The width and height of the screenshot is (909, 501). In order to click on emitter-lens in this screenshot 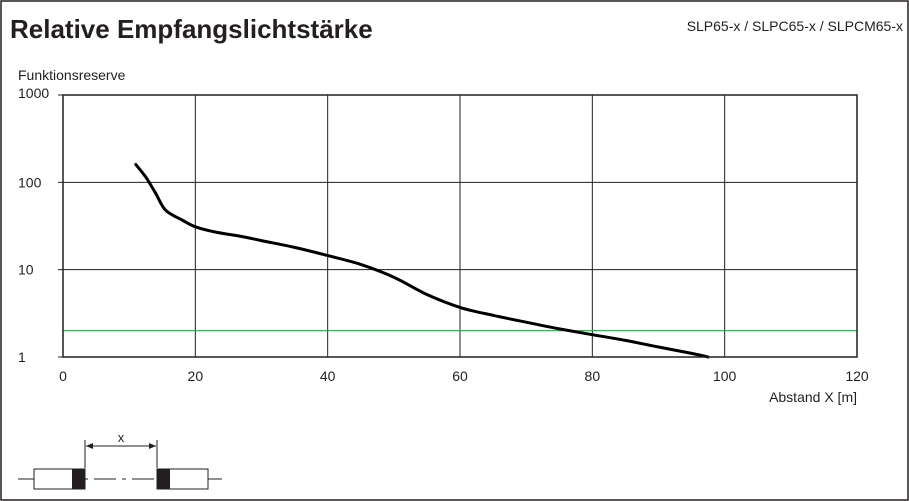, I will do `click(78, 479)`.